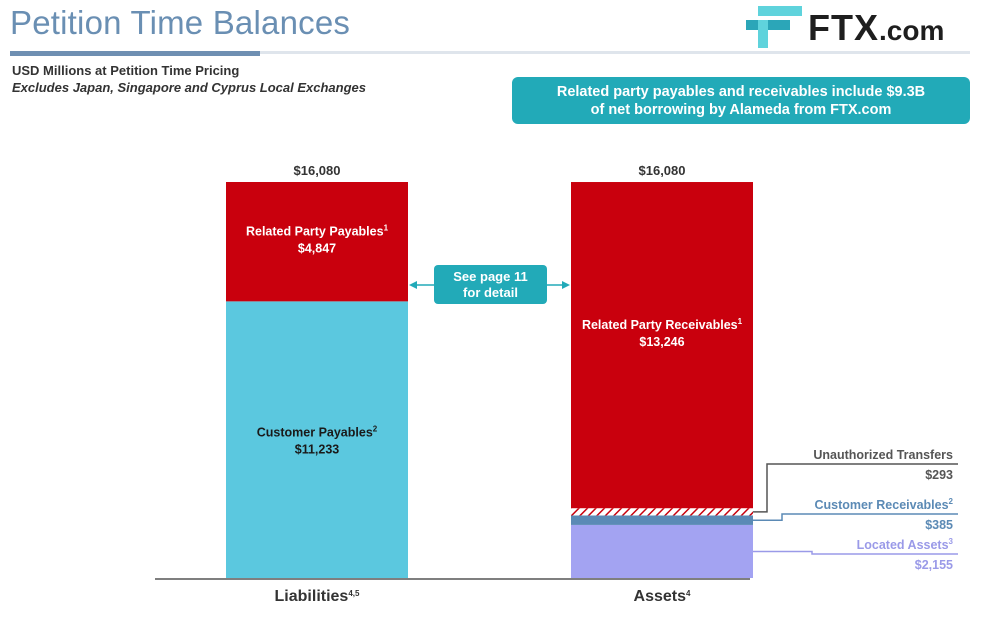  I want to click on see-page-badge: See page 11 for detail, so click(489, 284).